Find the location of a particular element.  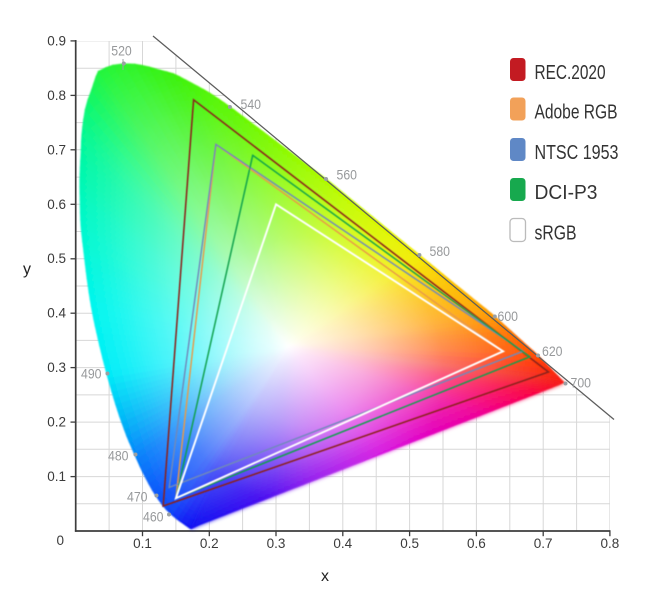

svg-text: 490 is located at coordinates (91, 374).